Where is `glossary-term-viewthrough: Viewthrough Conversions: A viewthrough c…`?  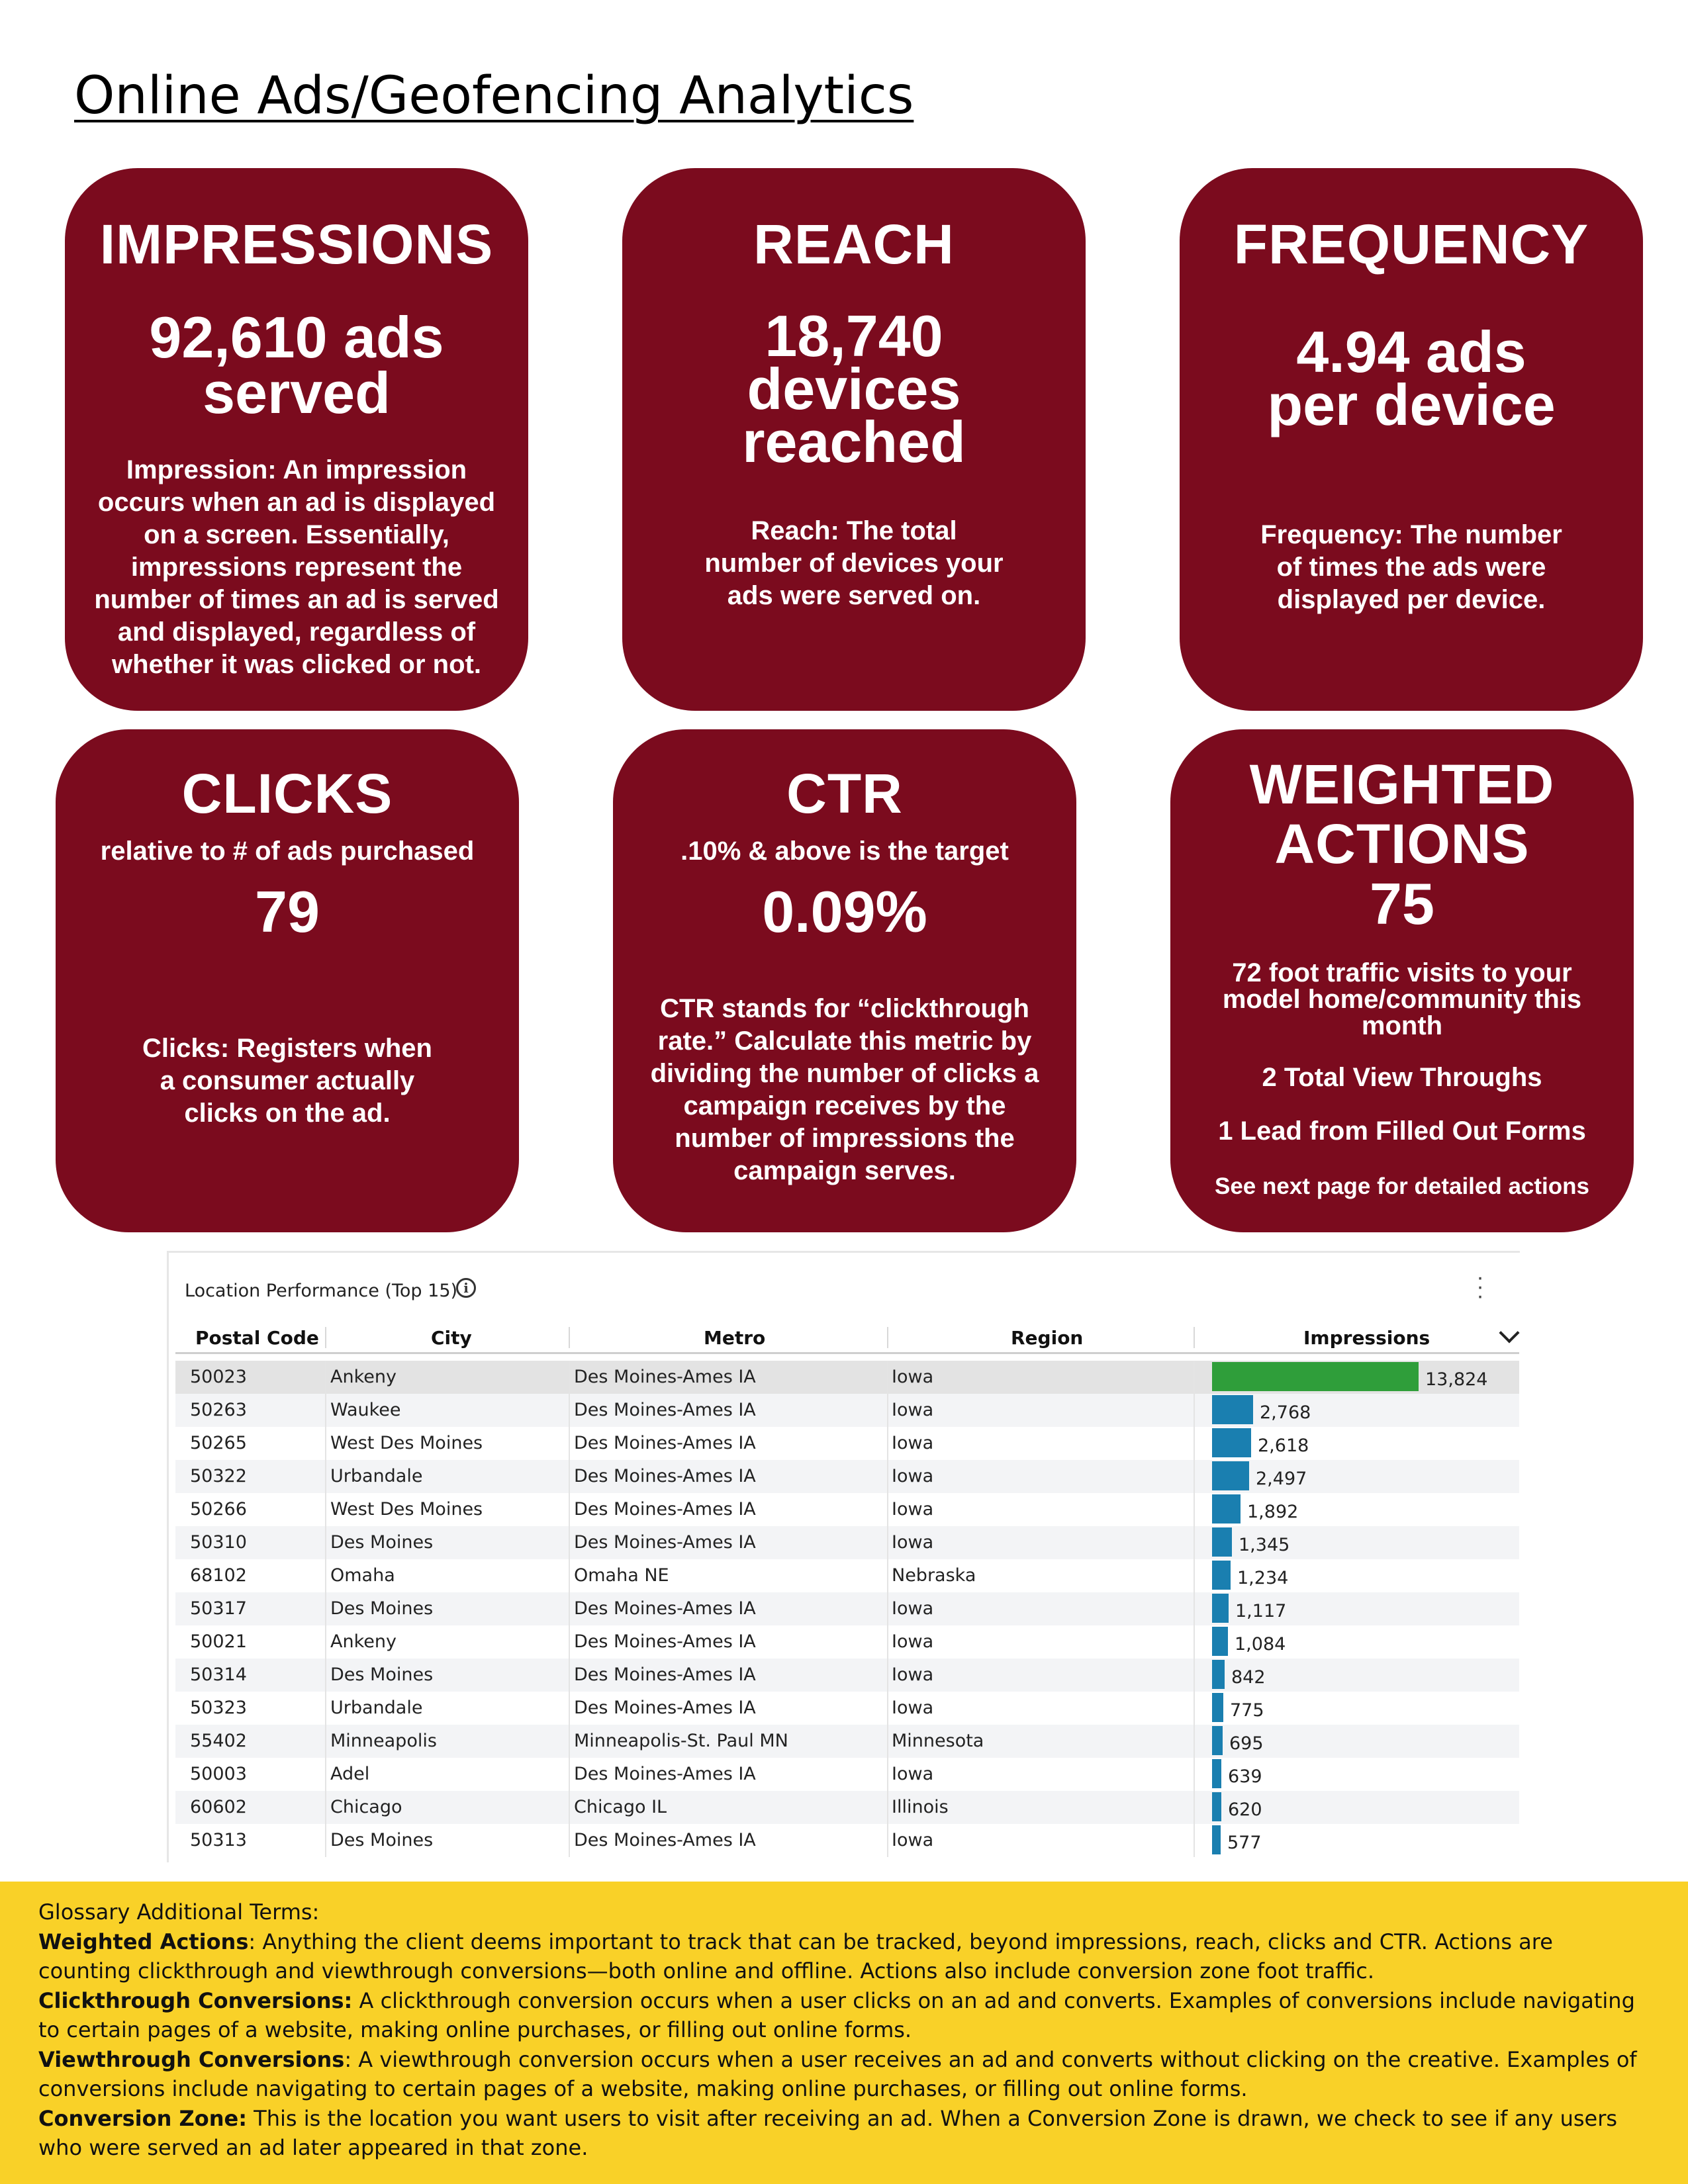 glossary-term-viewthrough: Viewthrough Conversions: A viewthrough c… is located at coordinates (844, 2074).